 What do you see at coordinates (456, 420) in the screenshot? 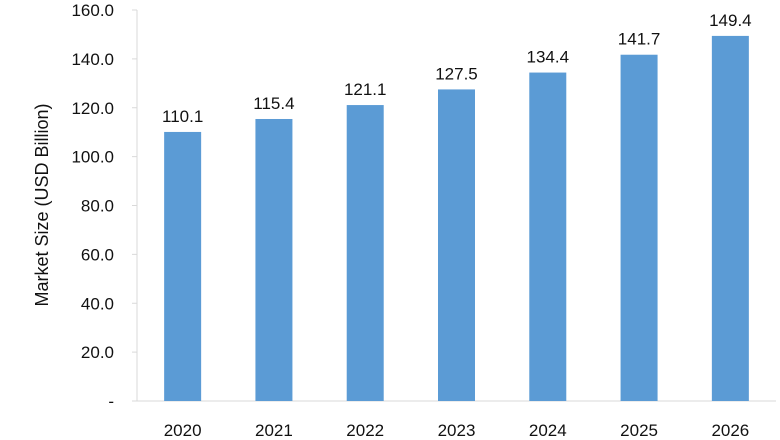
I see `x-axis: 2020 2021 2022 2023 2024 2025 2026` at bounding box center [456, 420].